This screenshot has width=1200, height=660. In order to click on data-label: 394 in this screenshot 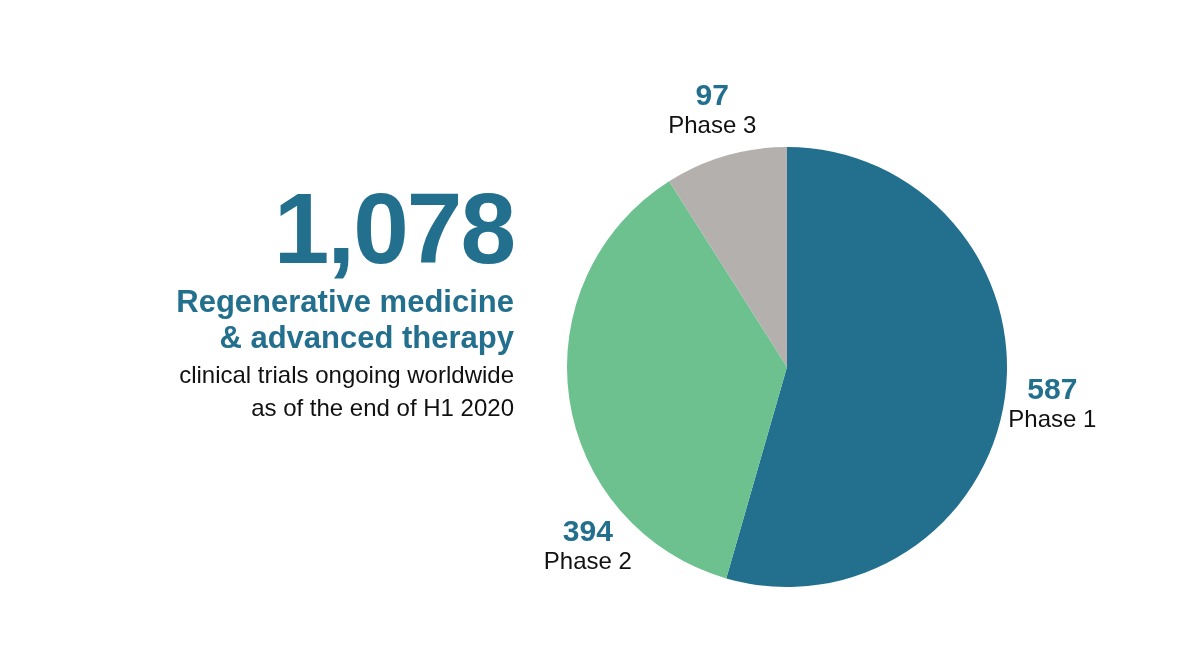, I will do `click(588, 531)`.